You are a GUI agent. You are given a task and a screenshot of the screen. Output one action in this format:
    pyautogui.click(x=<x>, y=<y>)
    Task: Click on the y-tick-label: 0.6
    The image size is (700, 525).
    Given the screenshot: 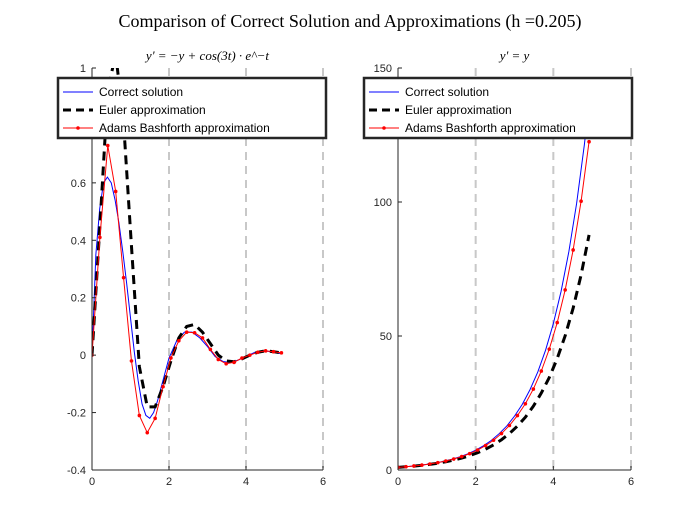 What is the action you would take?
    pyautogui.click(x=78, y=184)
    